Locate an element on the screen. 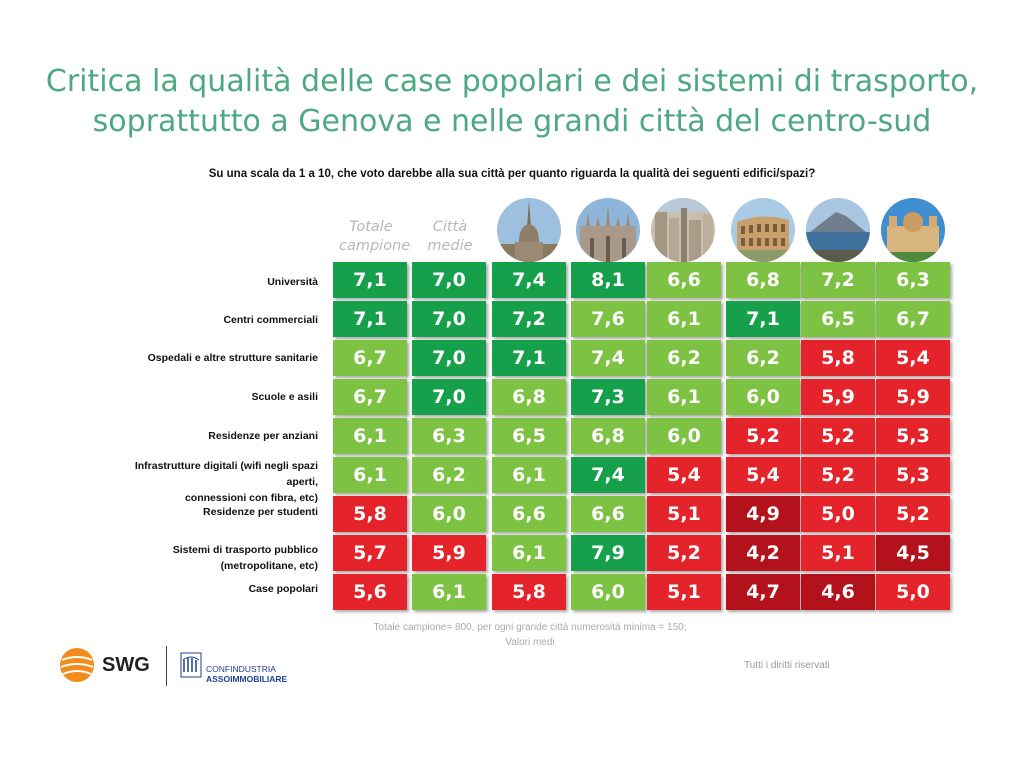 The width and height of the screenshot is (1024, 768). score-cell: 5,8 is located at coordinates (529, 592).